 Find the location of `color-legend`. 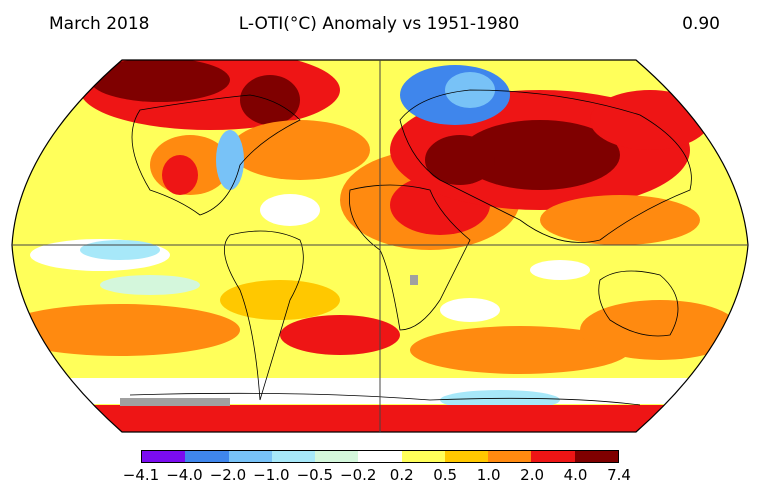

color-legend is located at coordinates (380, 456).